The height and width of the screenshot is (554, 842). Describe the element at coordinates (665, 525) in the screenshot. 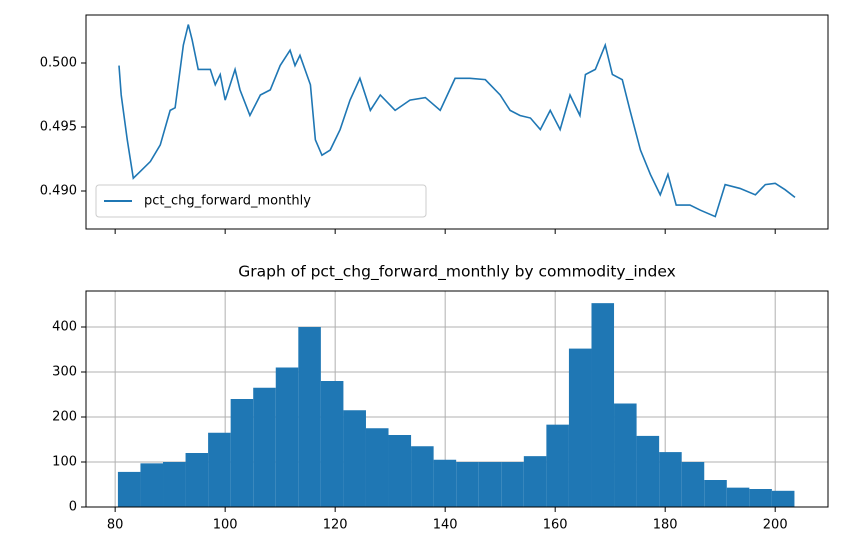

I see `x-tick-label: 180` at that location.